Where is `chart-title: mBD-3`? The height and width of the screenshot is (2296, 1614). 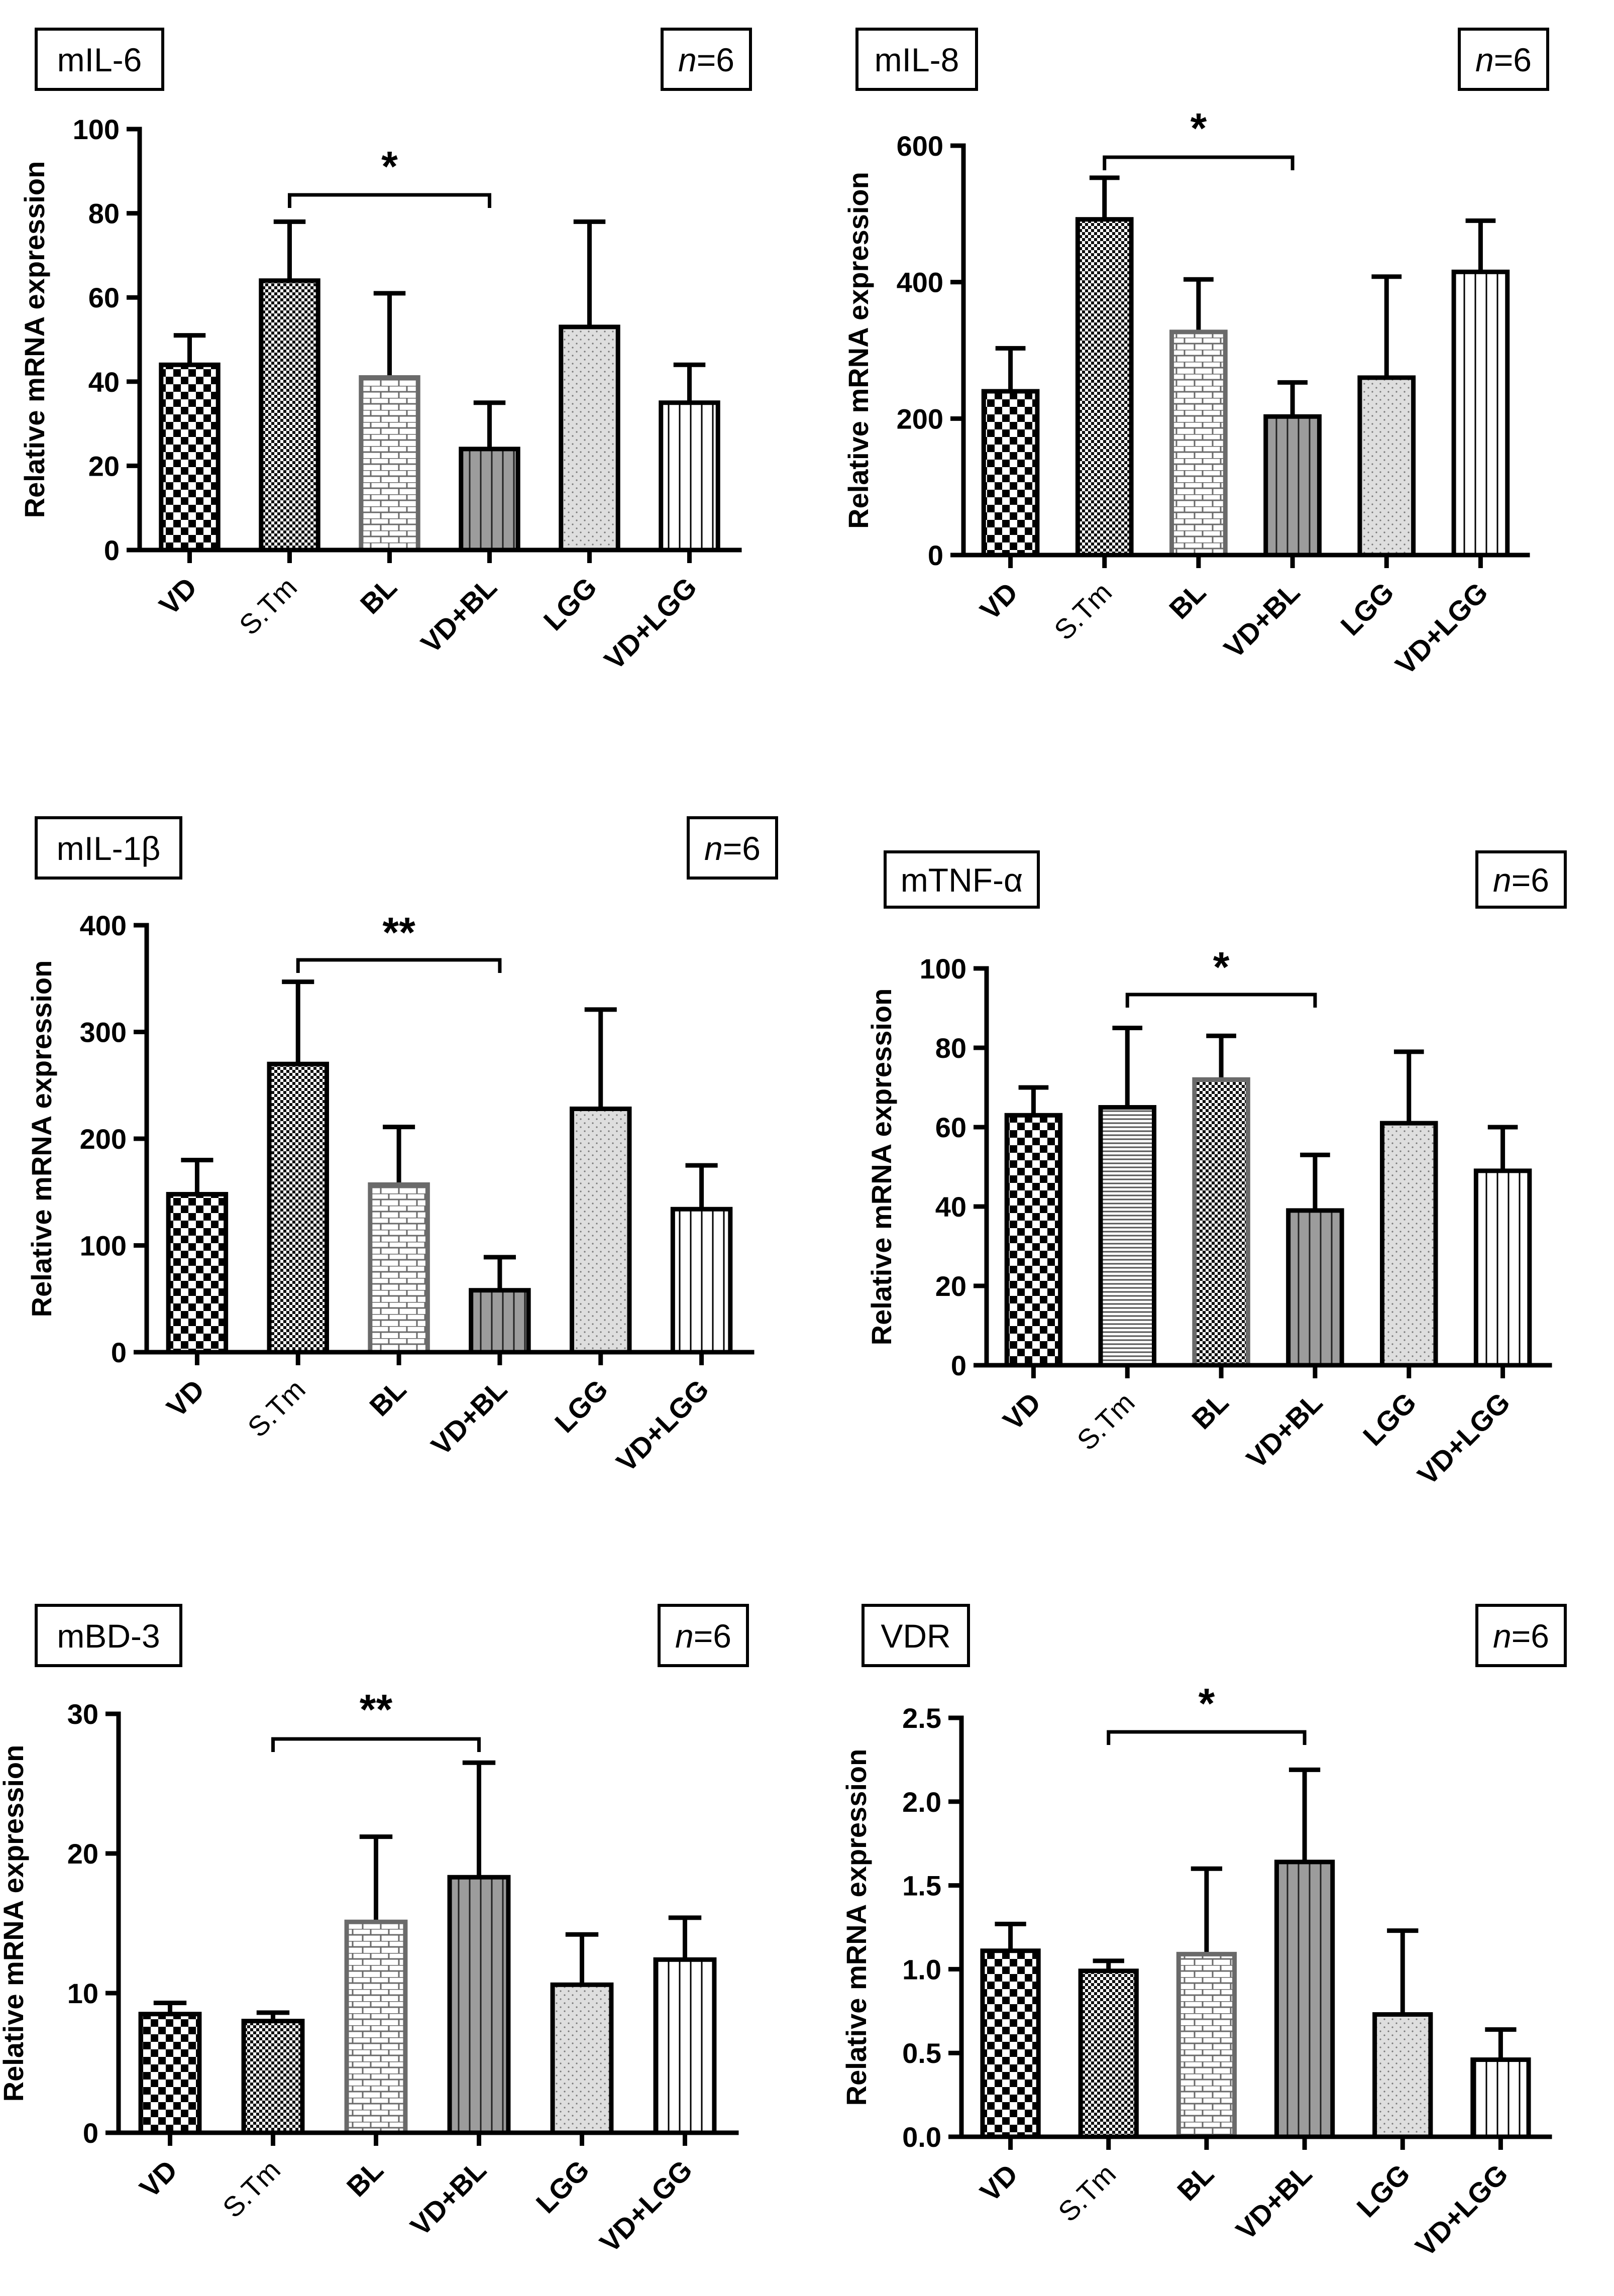 chart-title: mBD-3 is located at coordinates (108, 1636).